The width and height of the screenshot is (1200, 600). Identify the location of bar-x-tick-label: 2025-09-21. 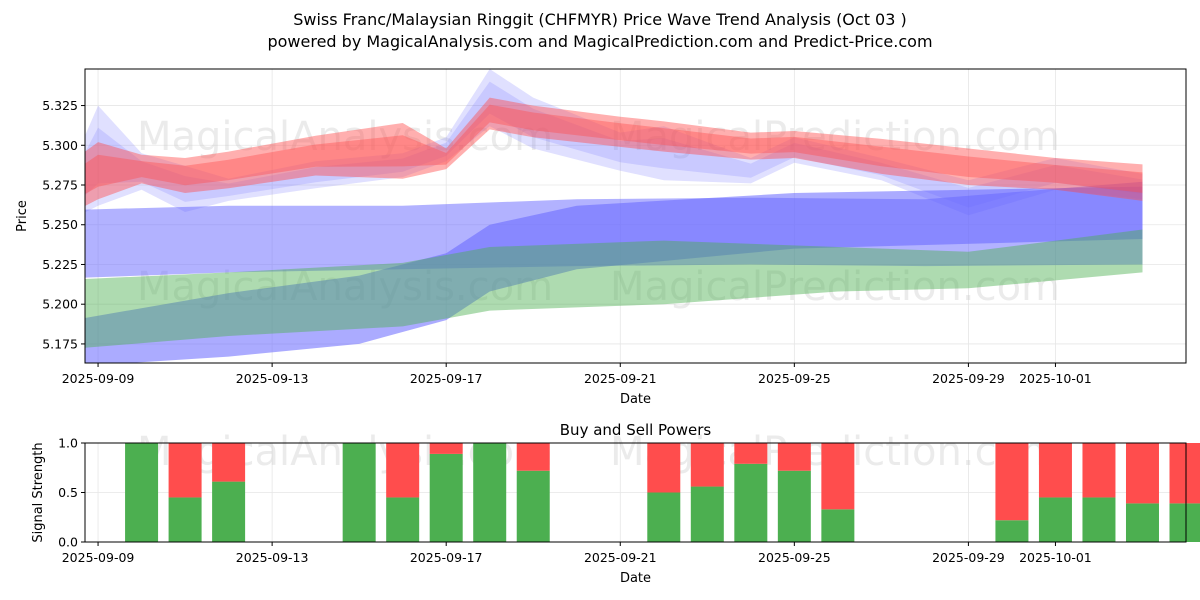
(620, 557).